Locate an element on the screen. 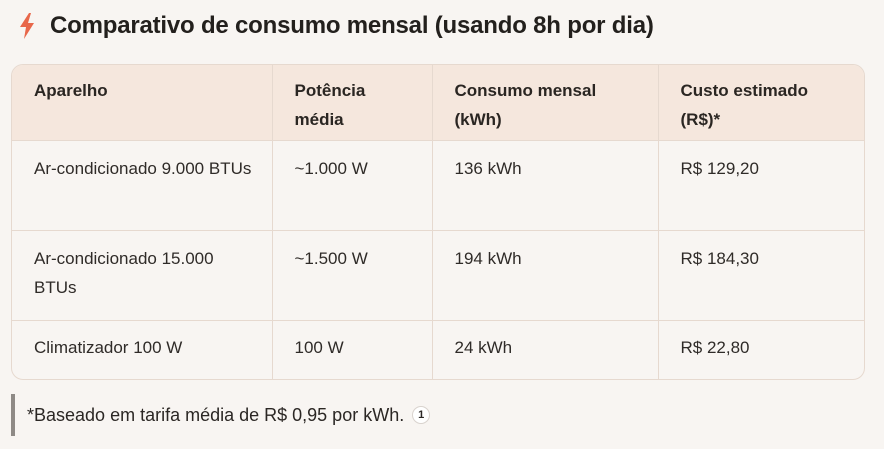  cell-consumo: 136 kWh is located at coordinates (545, 185).